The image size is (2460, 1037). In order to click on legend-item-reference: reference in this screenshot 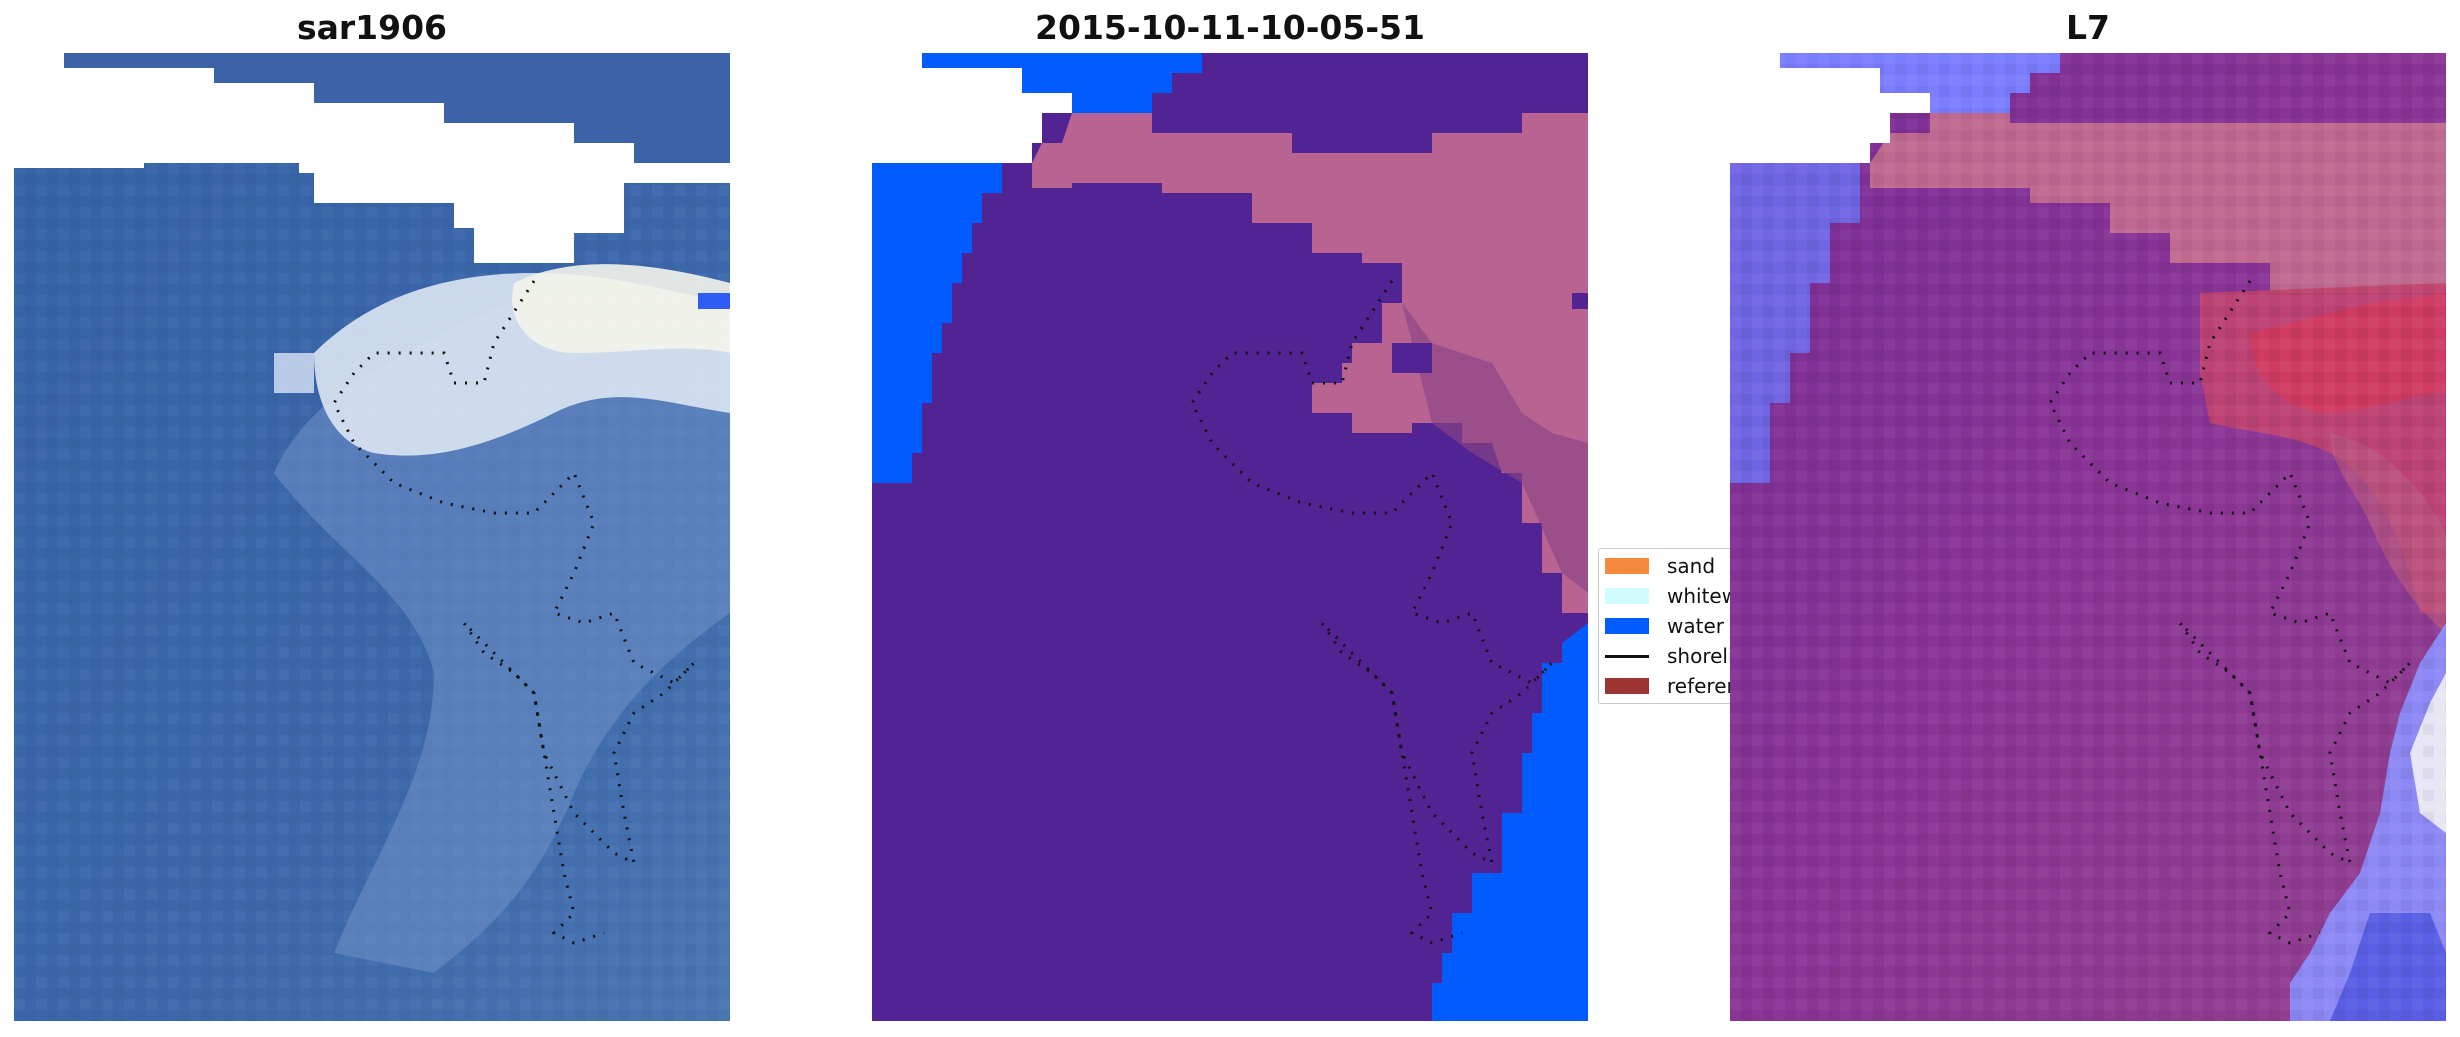, I will do `click(1667, 686)`.